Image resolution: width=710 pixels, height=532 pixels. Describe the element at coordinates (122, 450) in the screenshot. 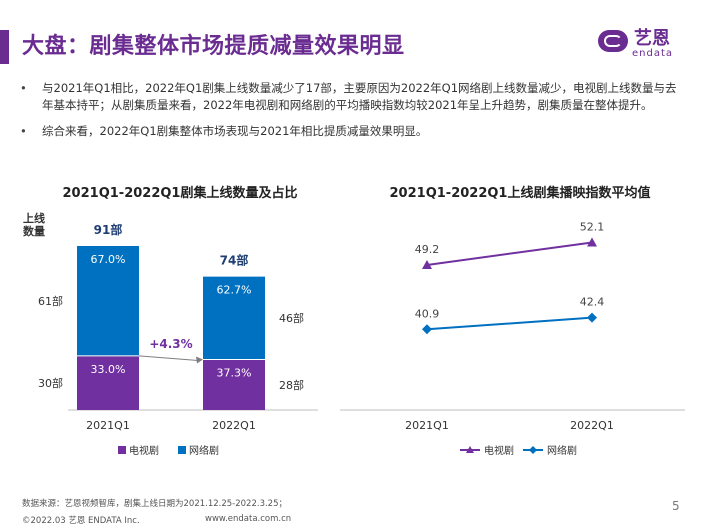

I see `legend-swatch-tv` at that location.